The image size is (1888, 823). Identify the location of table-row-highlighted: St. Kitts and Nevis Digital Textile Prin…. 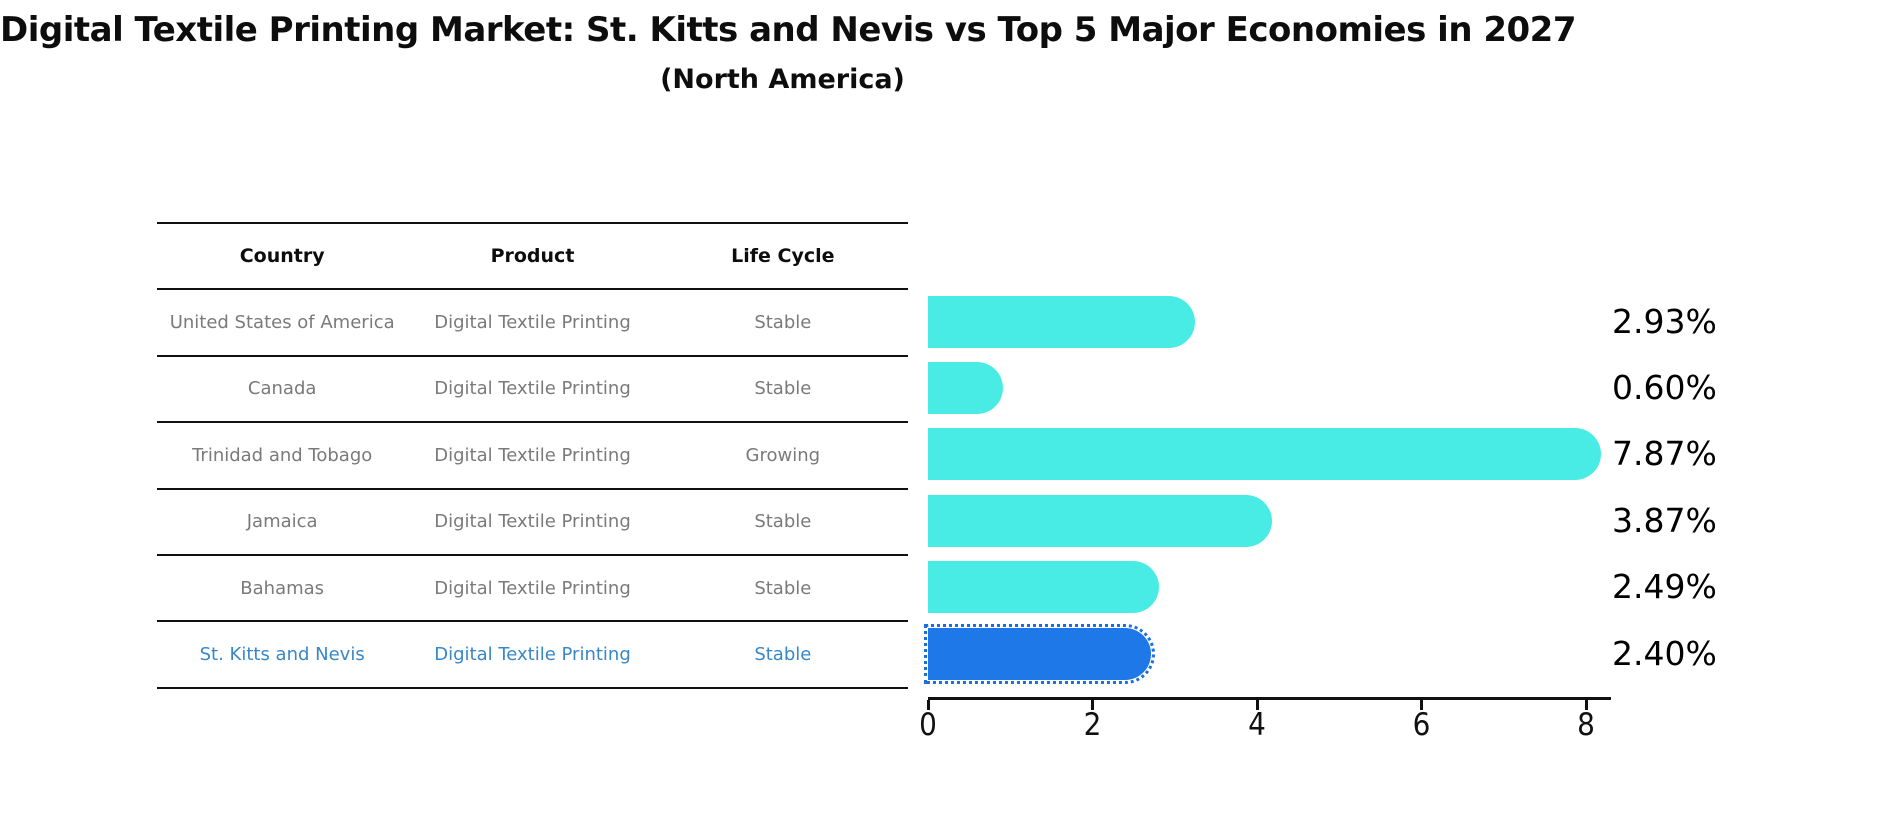
(532, 653).